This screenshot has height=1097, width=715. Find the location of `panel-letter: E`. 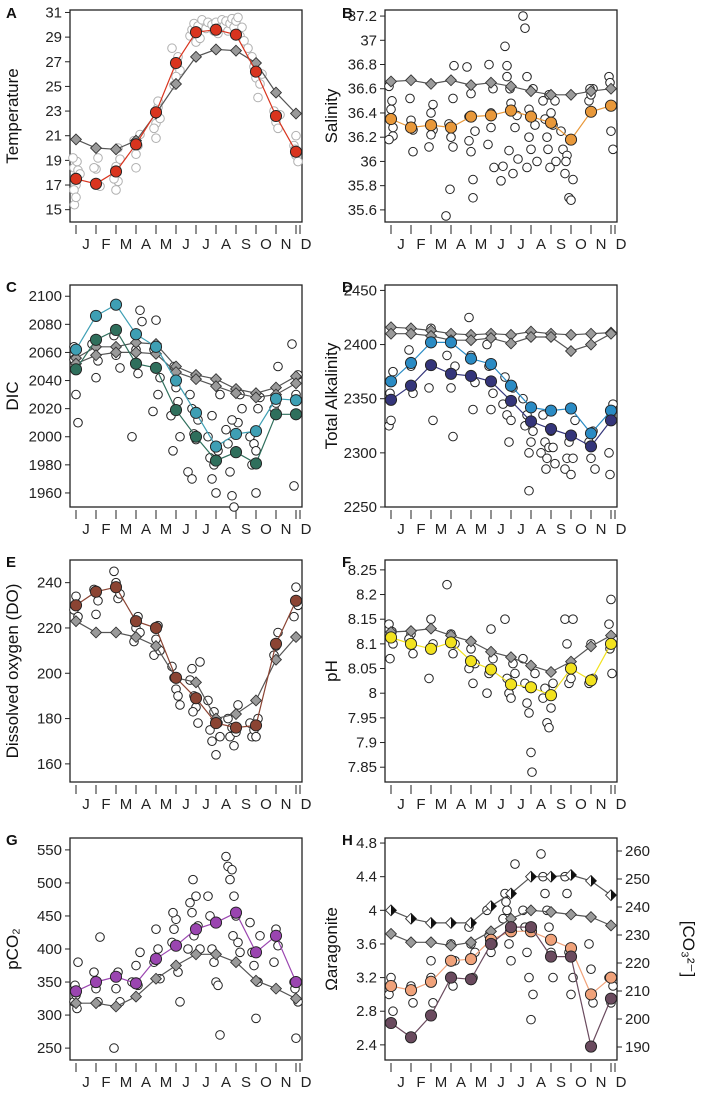

panel-letter: E is located at coordinates (11, 562).